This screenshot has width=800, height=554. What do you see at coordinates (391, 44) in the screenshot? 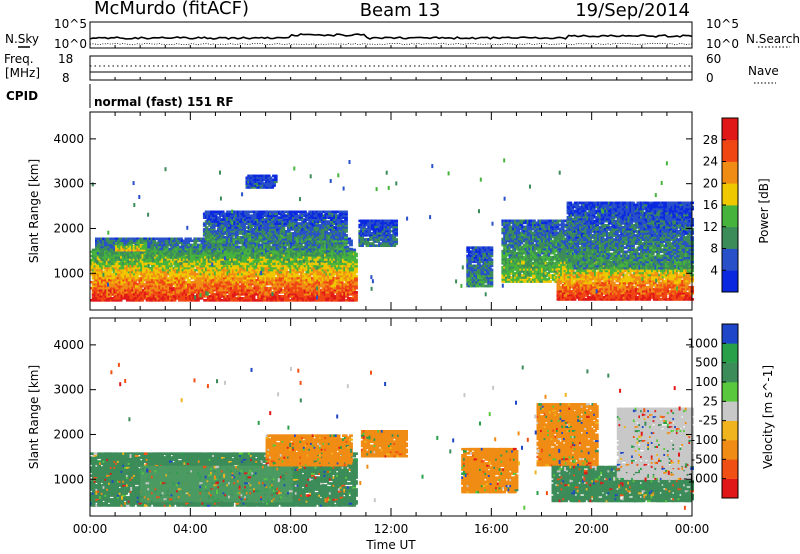
I see `noise-search-trace` at bounding box center [391, 44].